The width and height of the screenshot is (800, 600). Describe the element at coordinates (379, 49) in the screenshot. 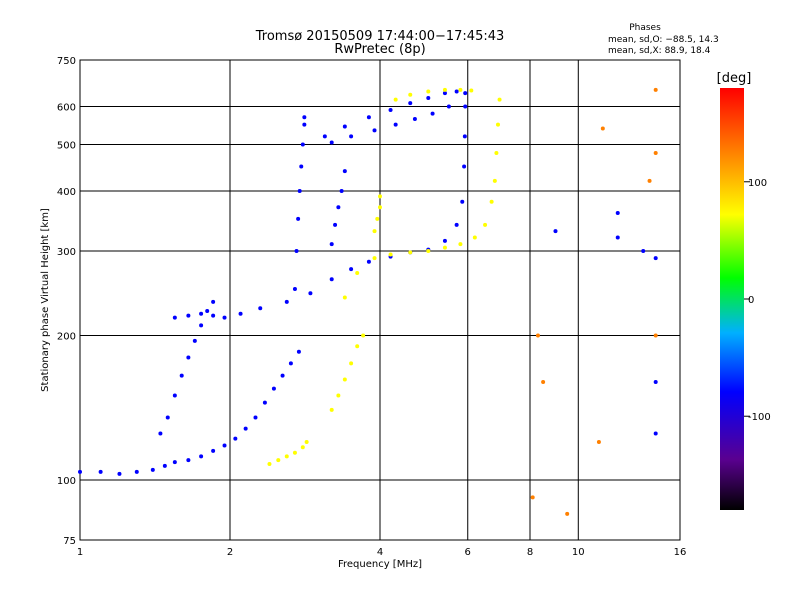

I see `chart-subtitle: RwPretec (8p)` at that location.